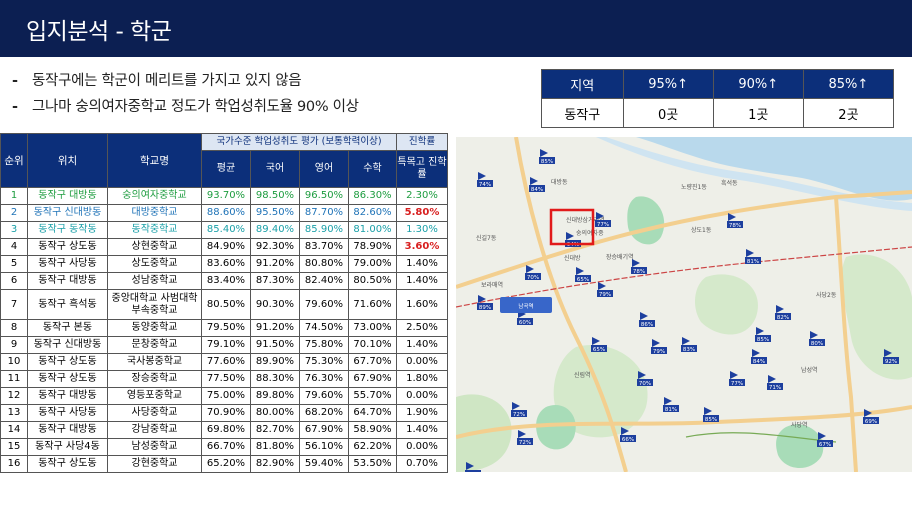 This screenshot has width=912, height=513. What do you see at coordinates (525, 306) in the screenshot?
I see `station-label: 남곡역` at bounding box center [525, 306].